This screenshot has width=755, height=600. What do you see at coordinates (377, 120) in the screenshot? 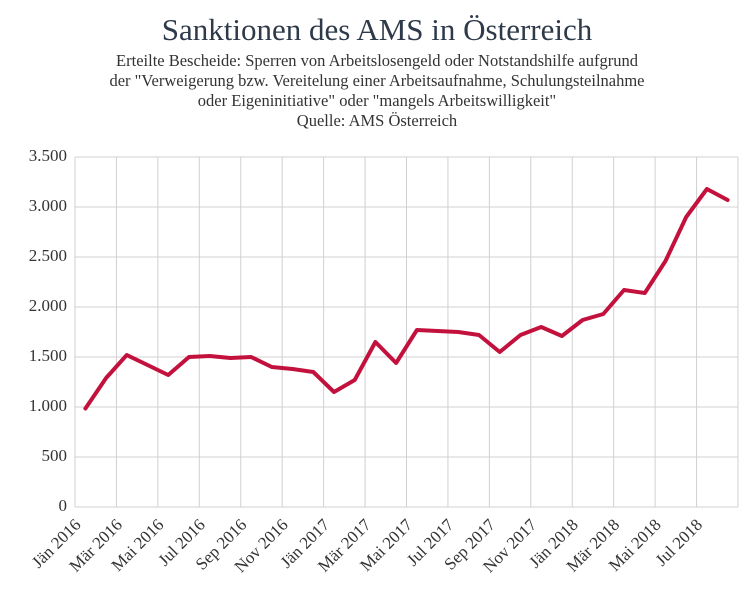
I see `subtitle: Quelle: AMS Österreich` at bounding box center [377, 120].